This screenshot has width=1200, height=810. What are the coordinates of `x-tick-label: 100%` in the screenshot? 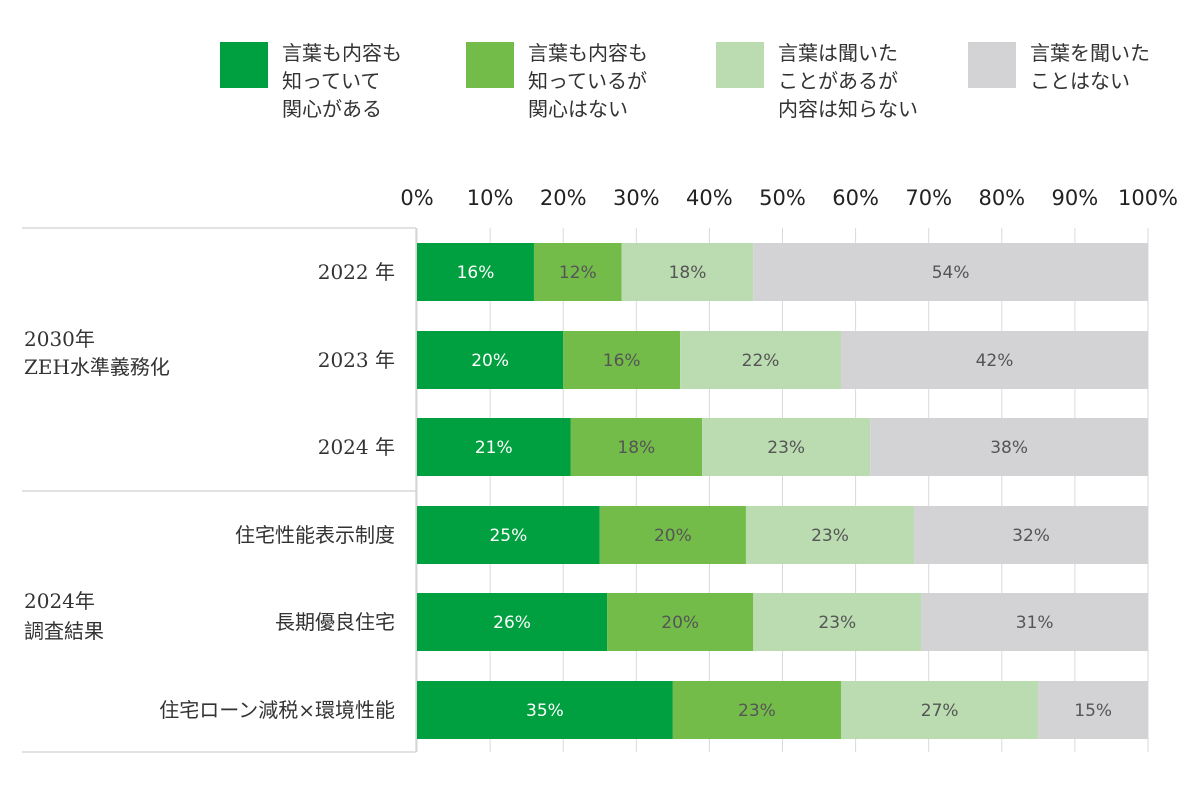 It's located at (1148, 198).